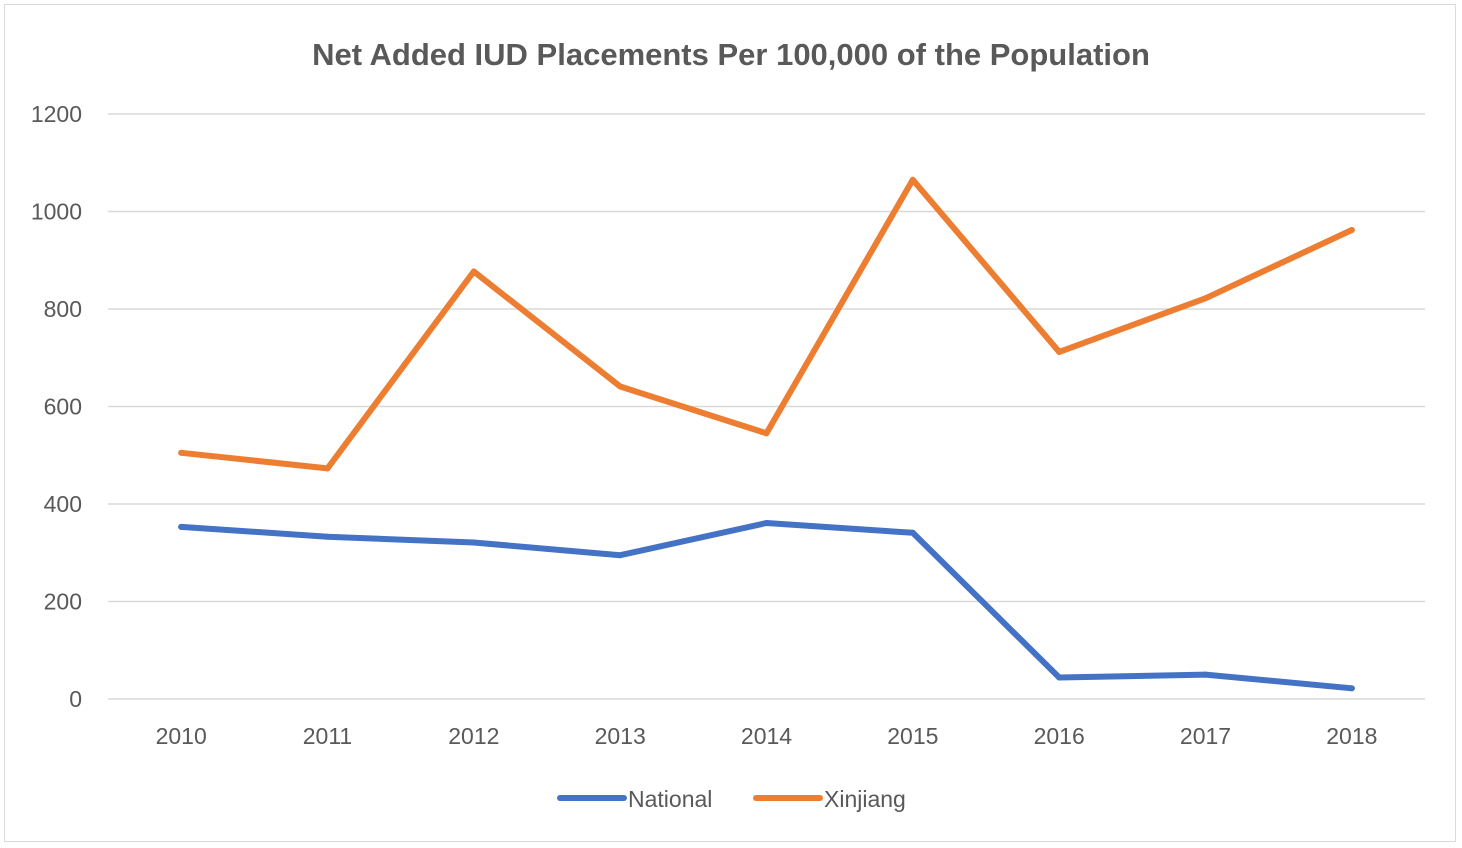  Describe the element at coordinates (56, 212) in the screenshot. I see `y-tick-label: 1000` at that location.